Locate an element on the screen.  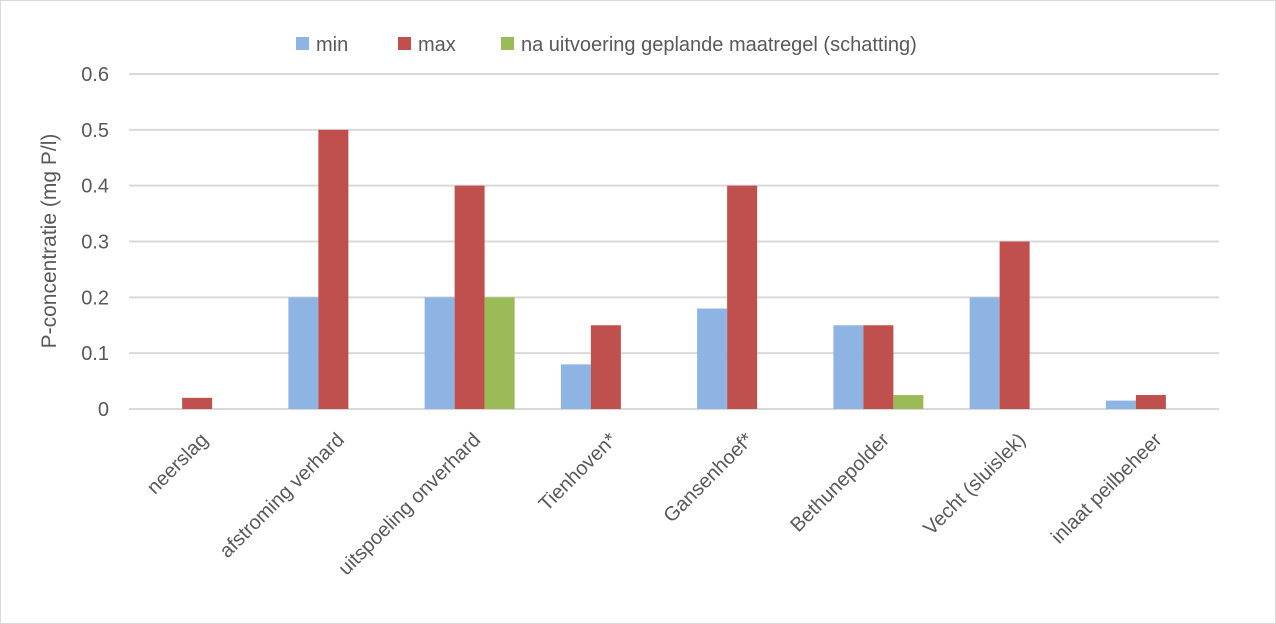
y-tick-label: 0.1 is located at coordinates (95, 354).